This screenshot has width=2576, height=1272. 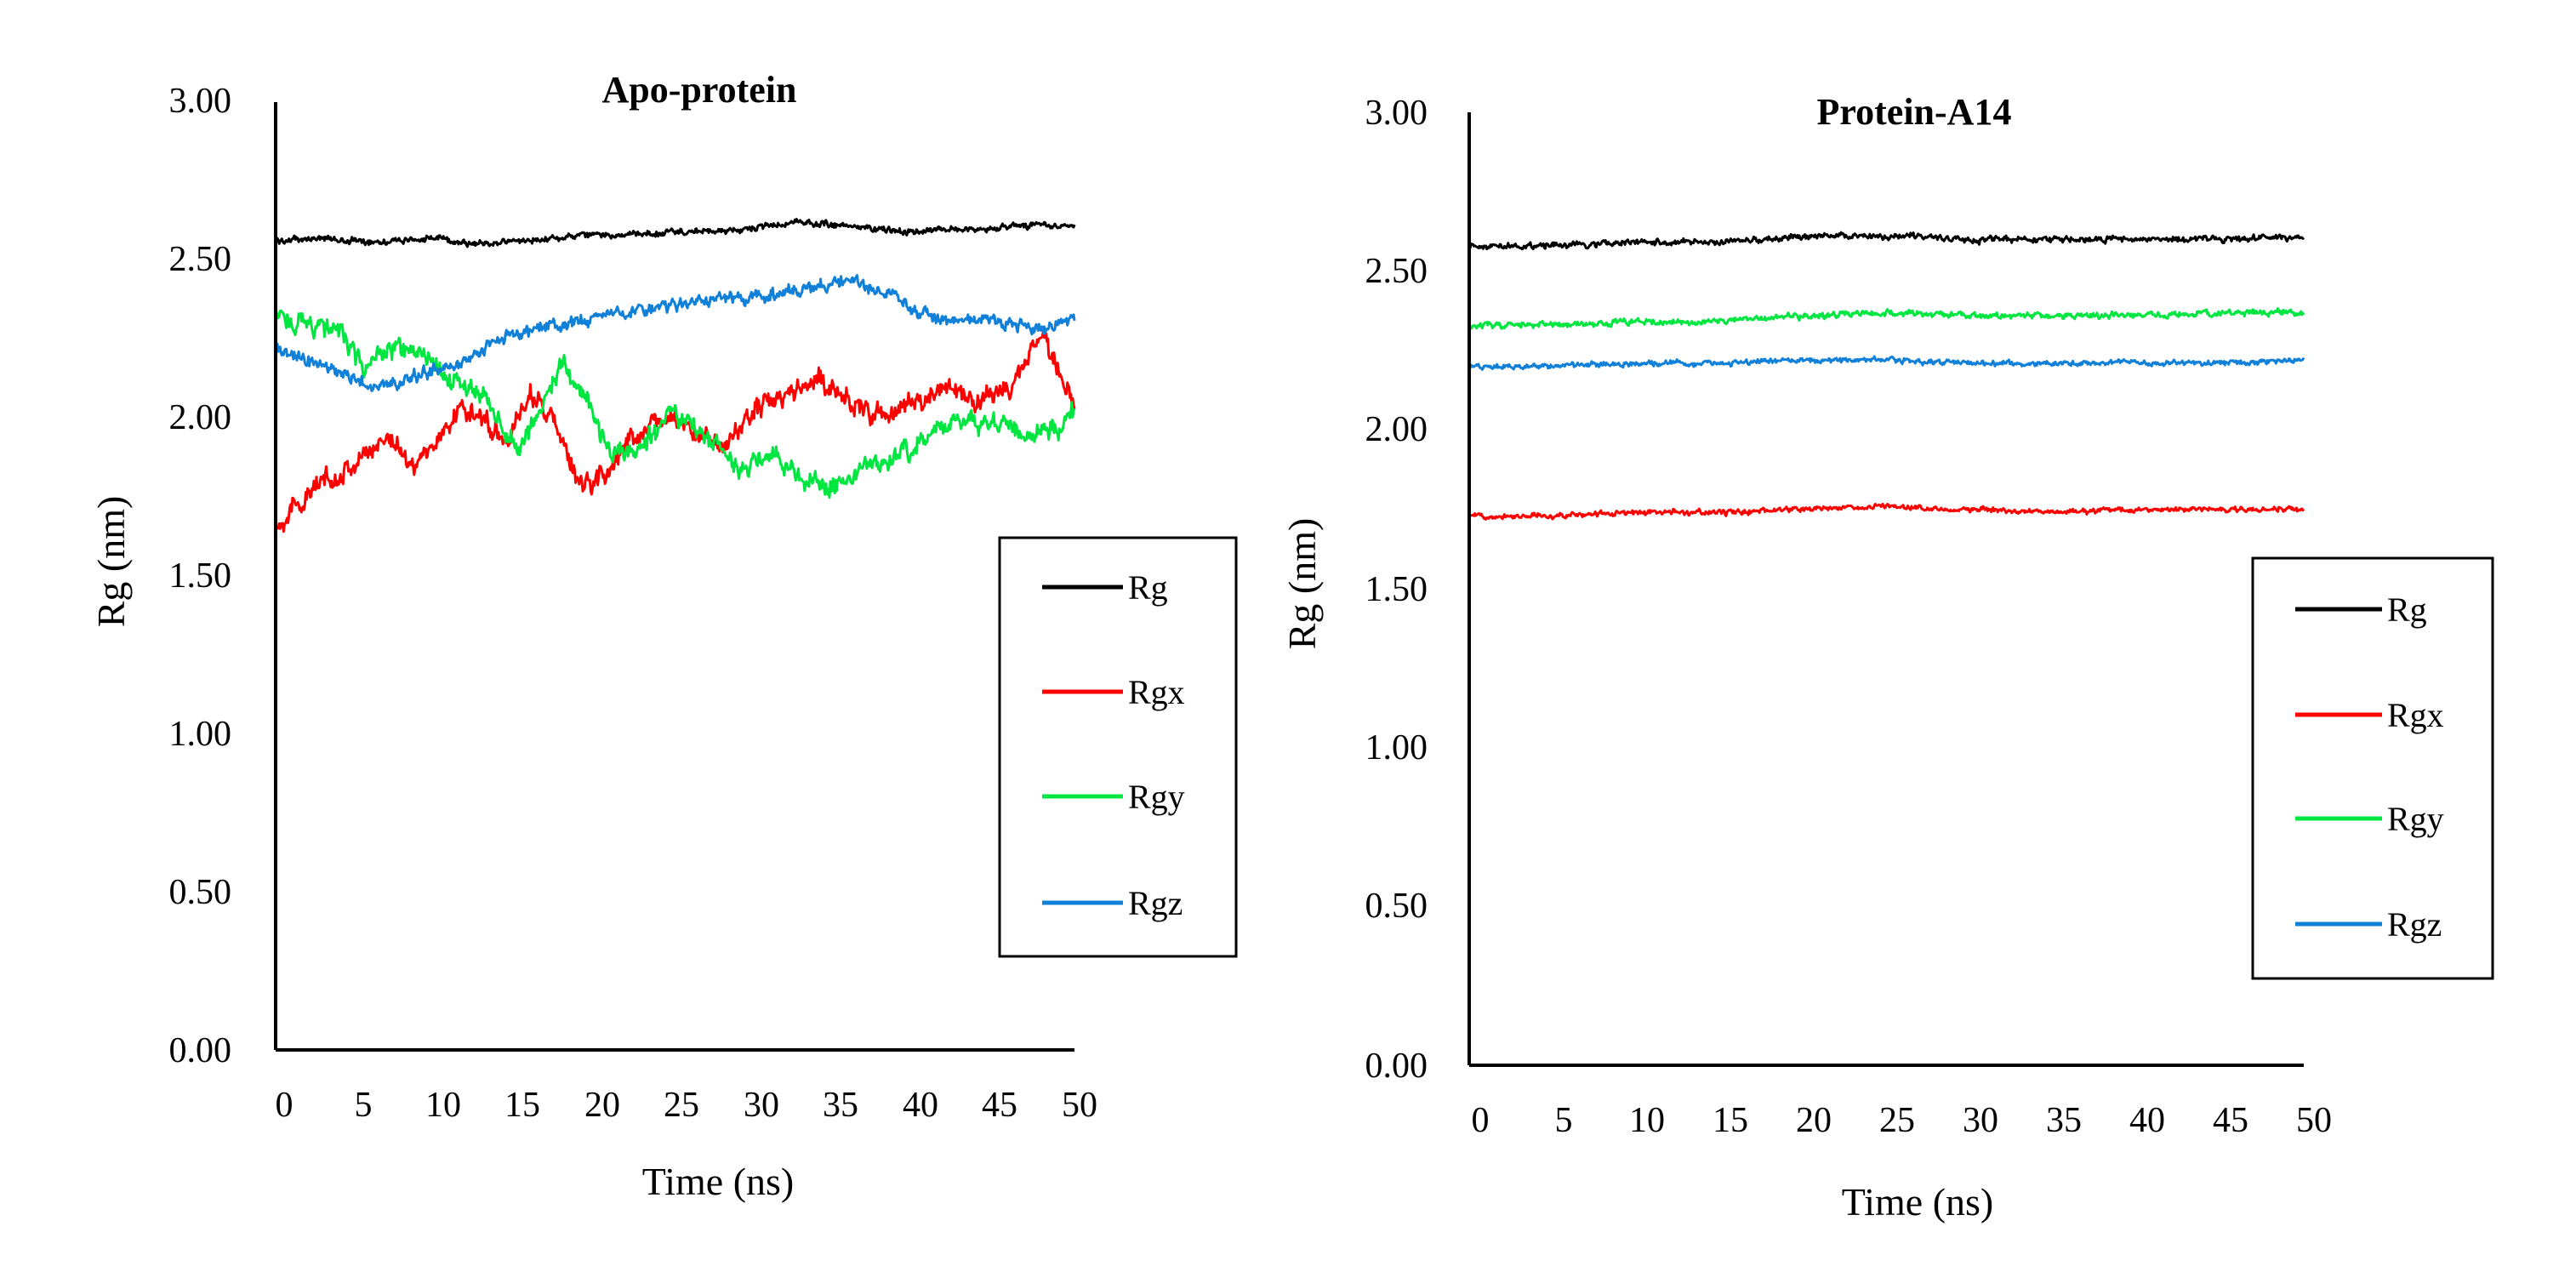 What do you see at coordinates (1887, 512) in the screenshot?
I see `series-line-rgx` at bounding box center [1887, 512].